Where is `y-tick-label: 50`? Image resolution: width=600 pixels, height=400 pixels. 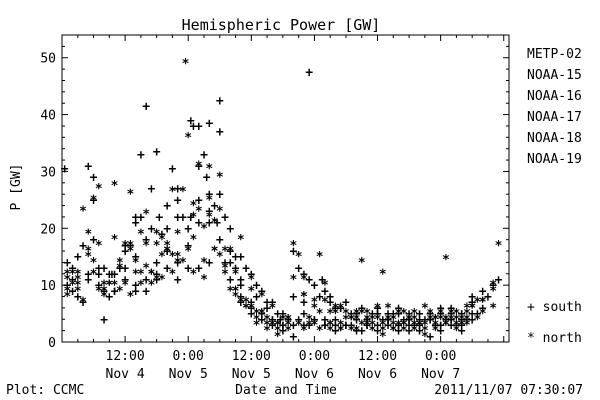 y-tick-label: 50 is located at coordinates (48, 59).